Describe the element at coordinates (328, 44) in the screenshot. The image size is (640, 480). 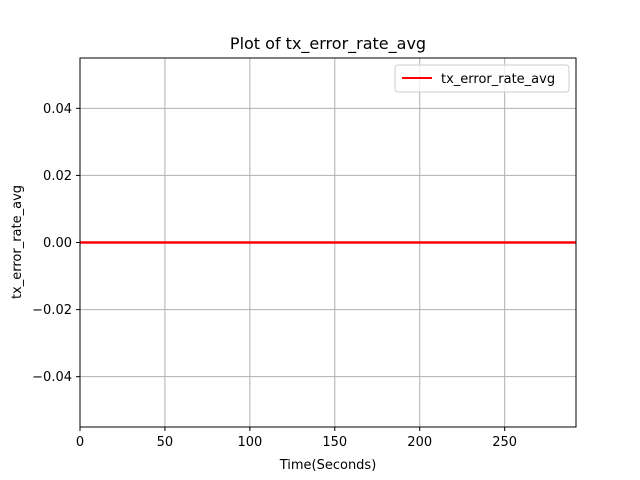
I see `chart-title: Plot of tx_error_rate_avg` at that location.